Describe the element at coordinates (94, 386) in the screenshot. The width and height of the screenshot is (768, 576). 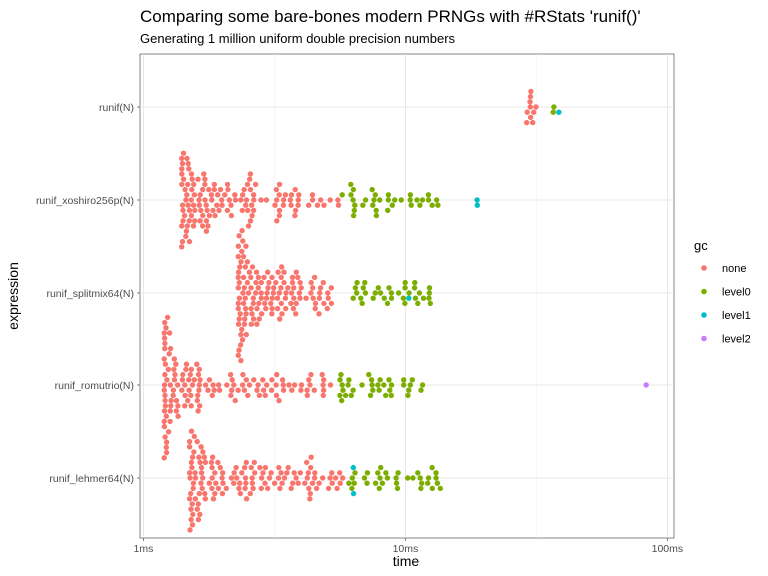
I see `y-tick-label: runif_romutrio(N)` at that location.